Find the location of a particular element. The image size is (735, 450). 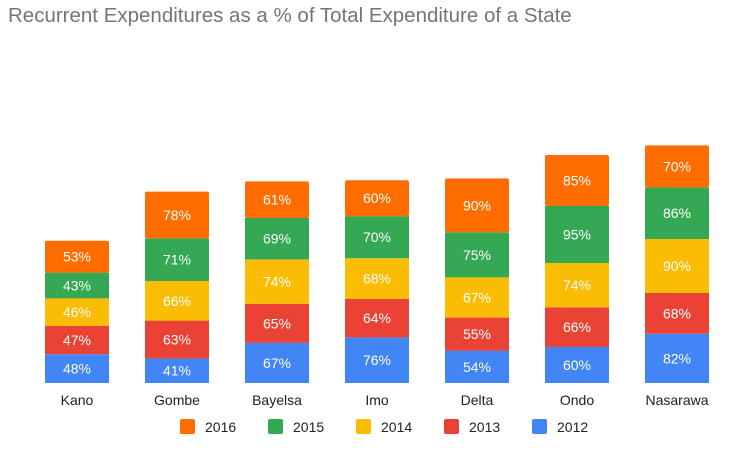

bar-bayelsa-2012 is located at coordinates (277, 362).